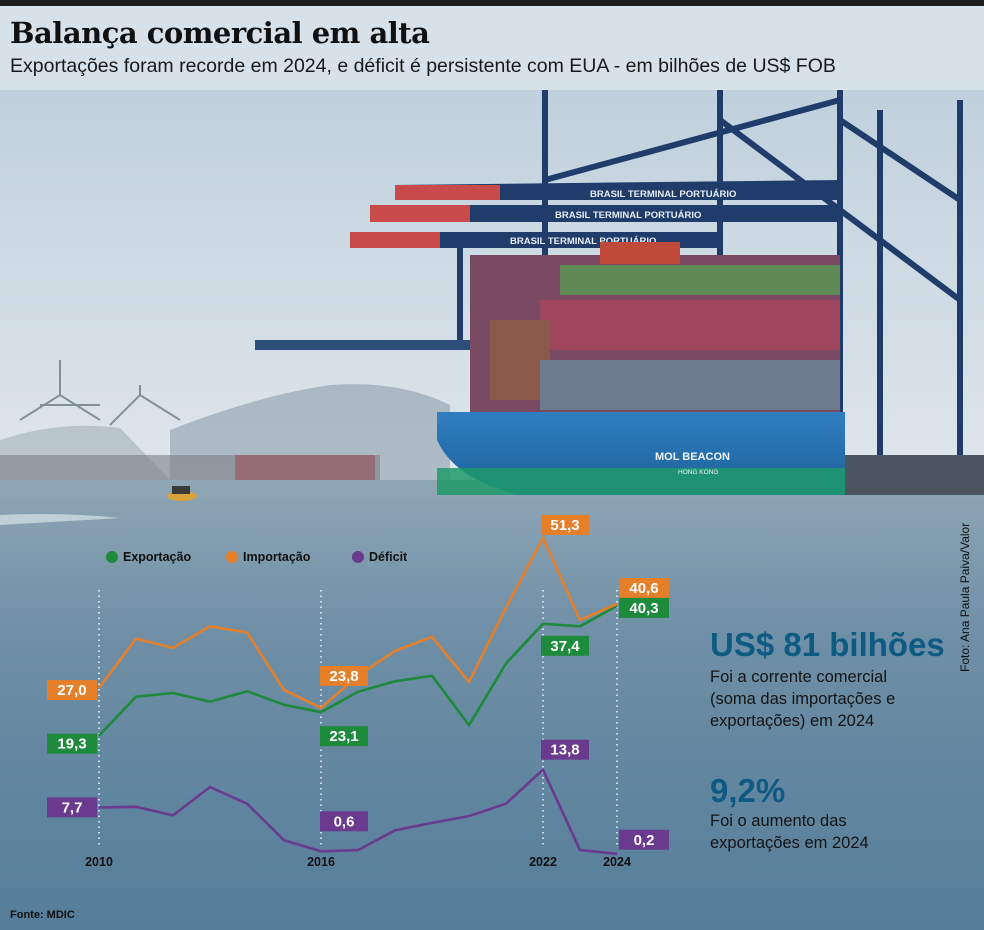 The width and height of the screenshot is (984, 930). I want to click on x-tick-label: 2010, so click(99, 862).